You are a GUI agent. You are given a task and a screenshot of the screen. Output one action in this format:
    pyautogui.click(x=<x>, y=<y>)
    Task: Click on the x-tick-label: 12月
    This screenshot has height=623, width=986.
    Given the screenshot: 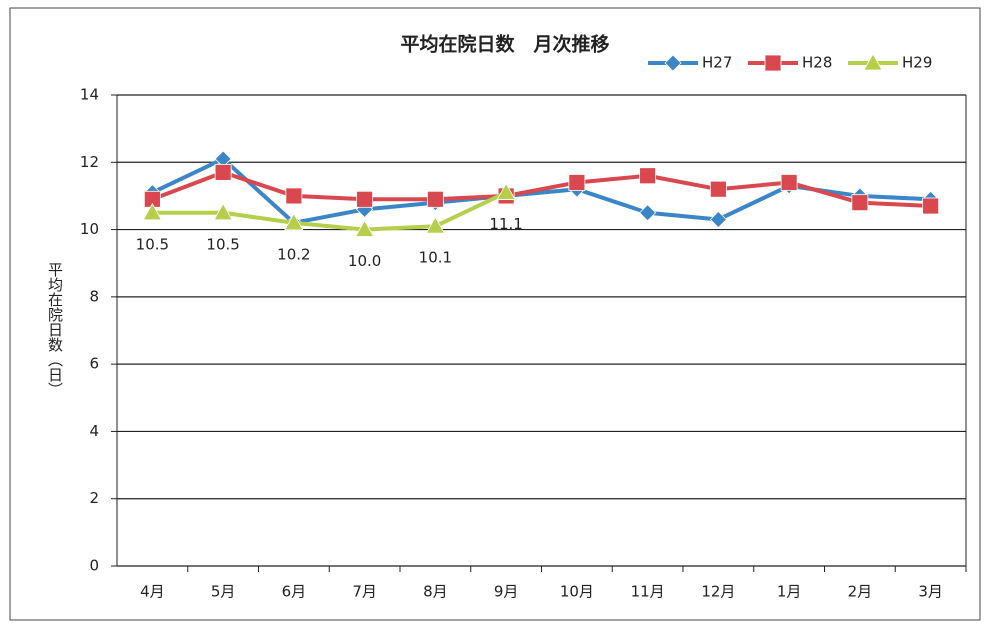 What is the action you would take?
    pyautogui.click(x=718, y=592)
    